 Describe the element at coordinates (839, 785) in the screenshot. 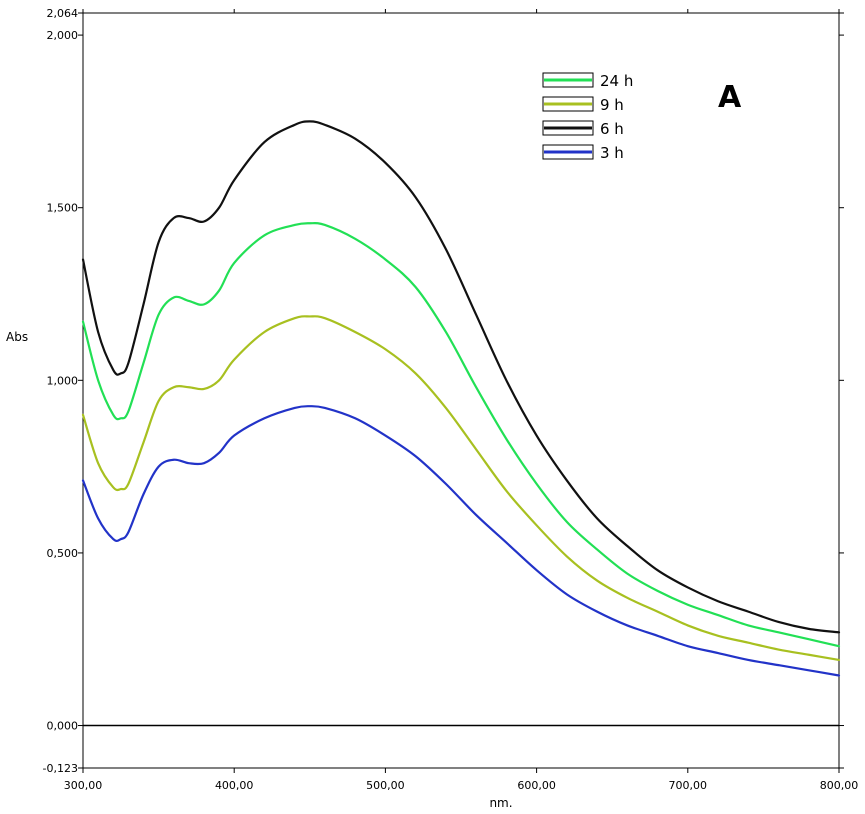

I see `x-tick-label: 800,00` at that location.